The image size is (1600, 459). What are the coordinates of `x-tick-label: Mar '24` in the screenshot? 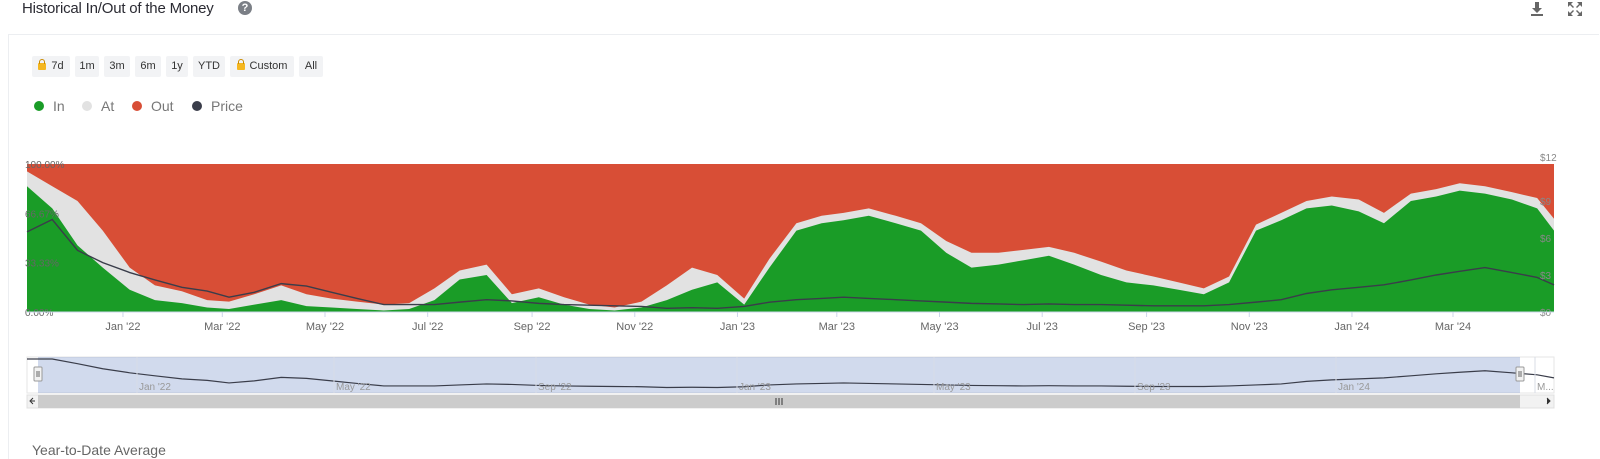 It's located at (1453, 327).